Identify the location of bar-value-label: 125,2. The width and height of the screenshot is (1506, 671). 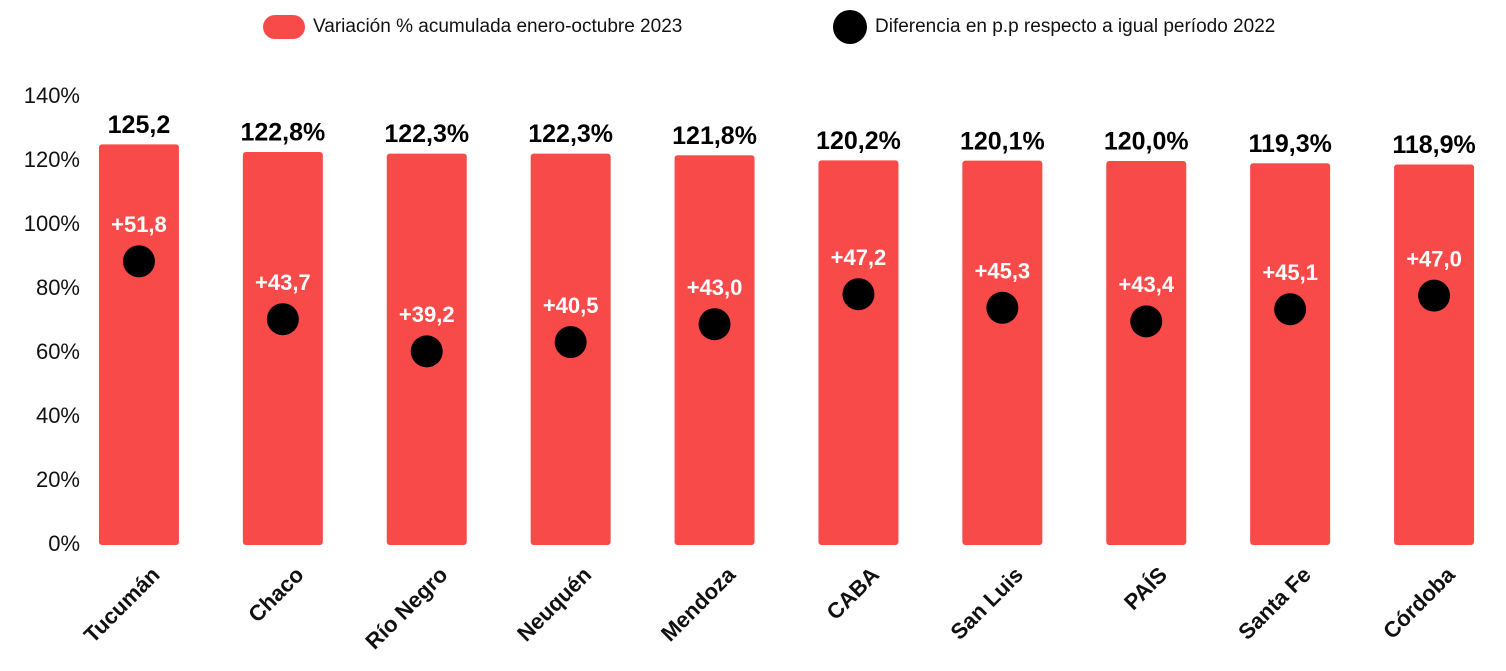
(139, 125).